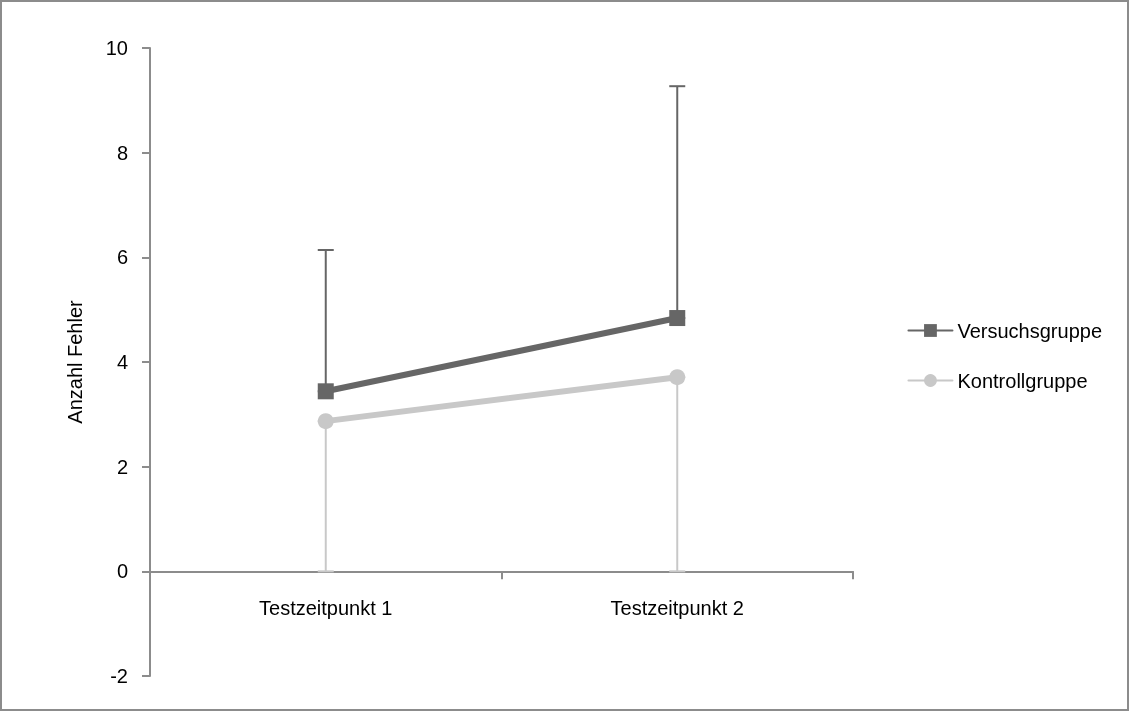  I want to click on x-tick-label: Testzeitpunkt 1, so click(326, 608).